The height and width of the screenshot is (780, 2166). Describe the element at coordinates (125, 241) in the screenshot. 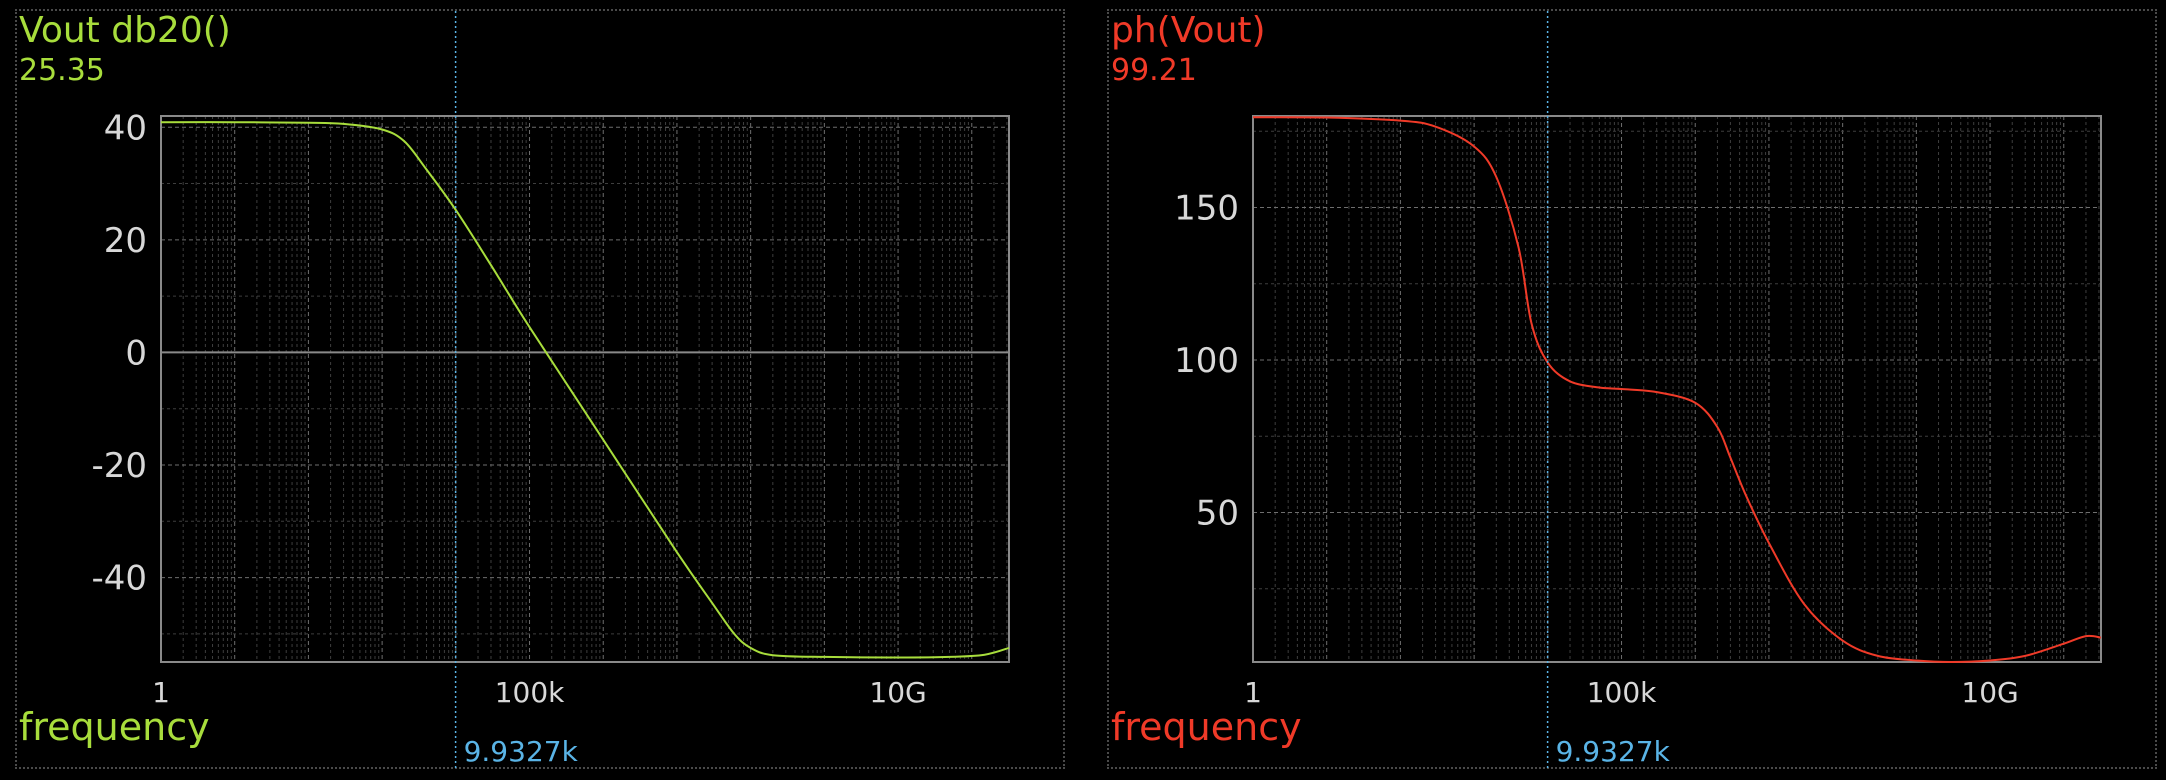

I see `y-tick-label: 20` at that location.